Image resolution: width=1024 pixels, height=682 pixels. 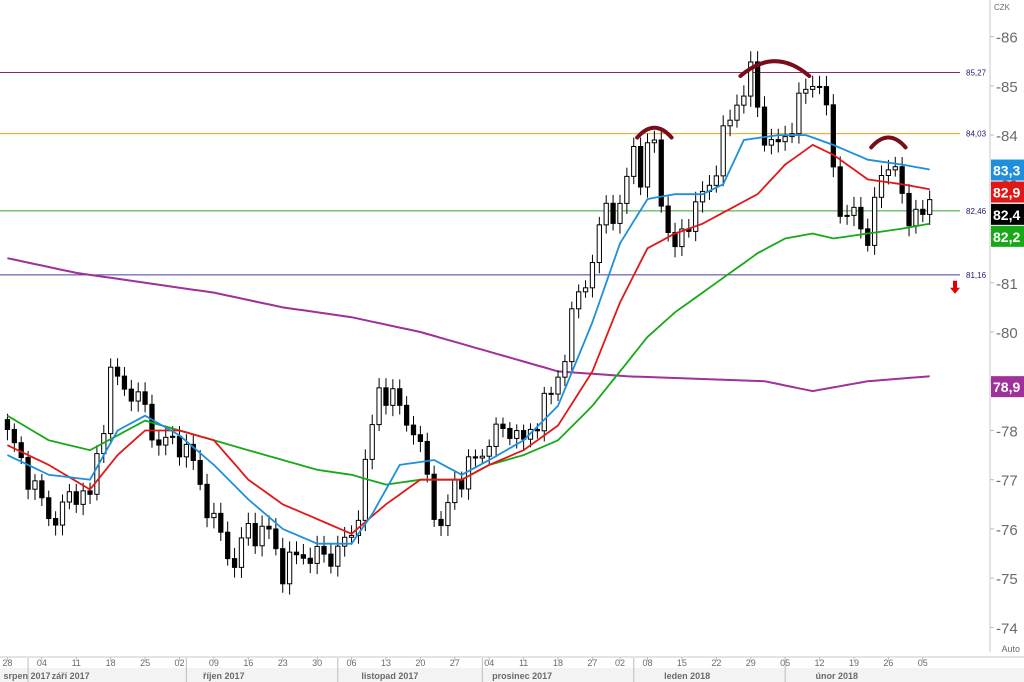 I want to click on x-month-label: srpen 2017, so click(x=26, y=676).